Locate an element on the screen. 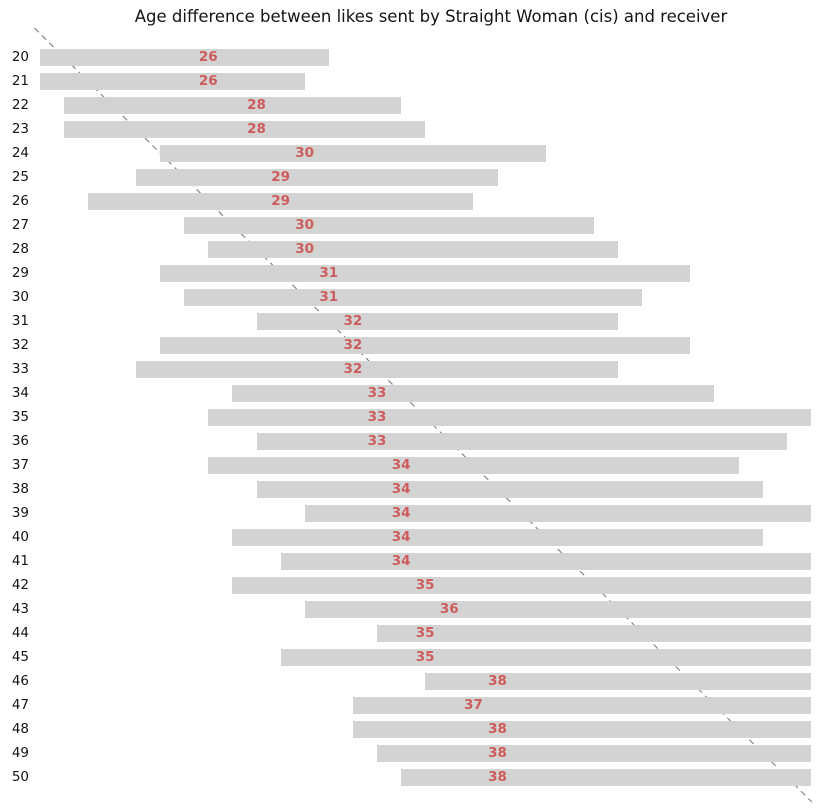  y-tick-label: 33 is located at coordinates (20, 368).